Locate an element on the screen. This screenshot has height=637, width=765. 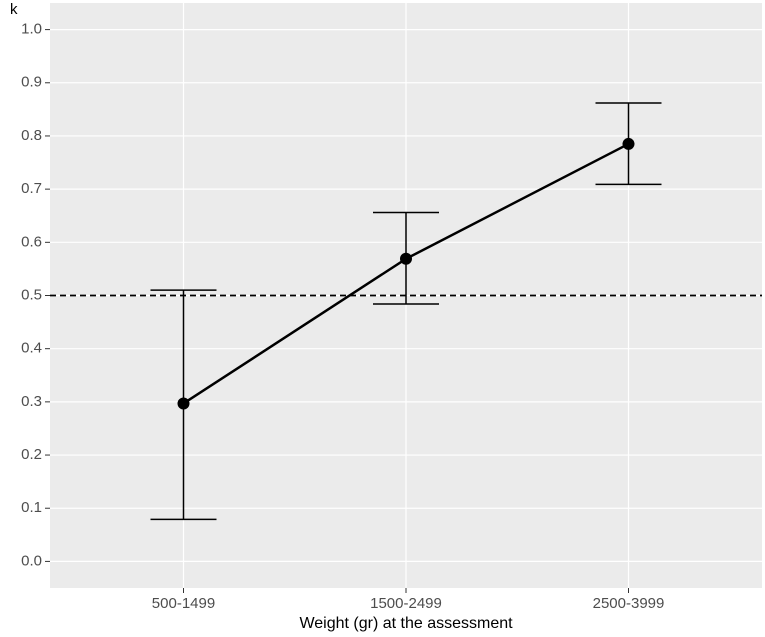
y-tick-label: 0.3 is located at coordinates (31, 401).